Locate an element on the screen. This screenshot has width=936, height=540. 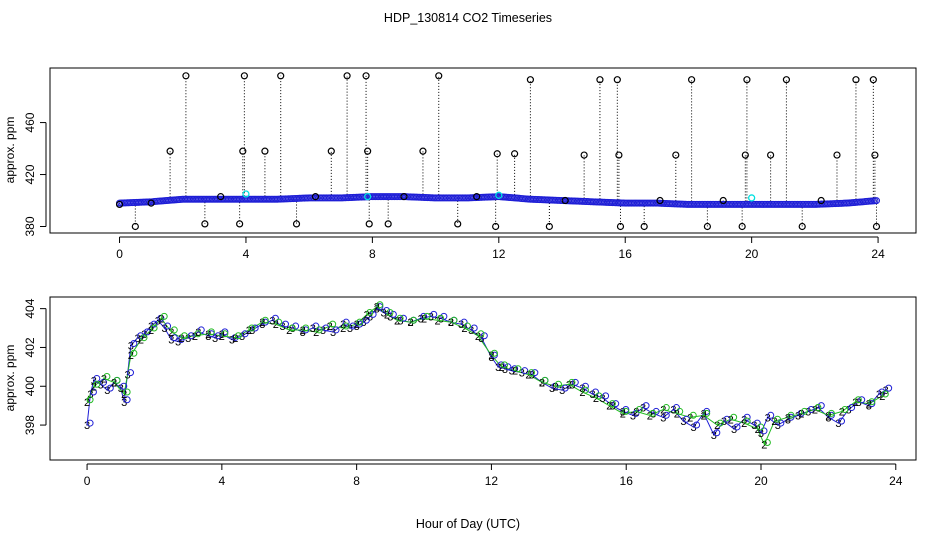
baseline-point is located at coordinates (876, 201).